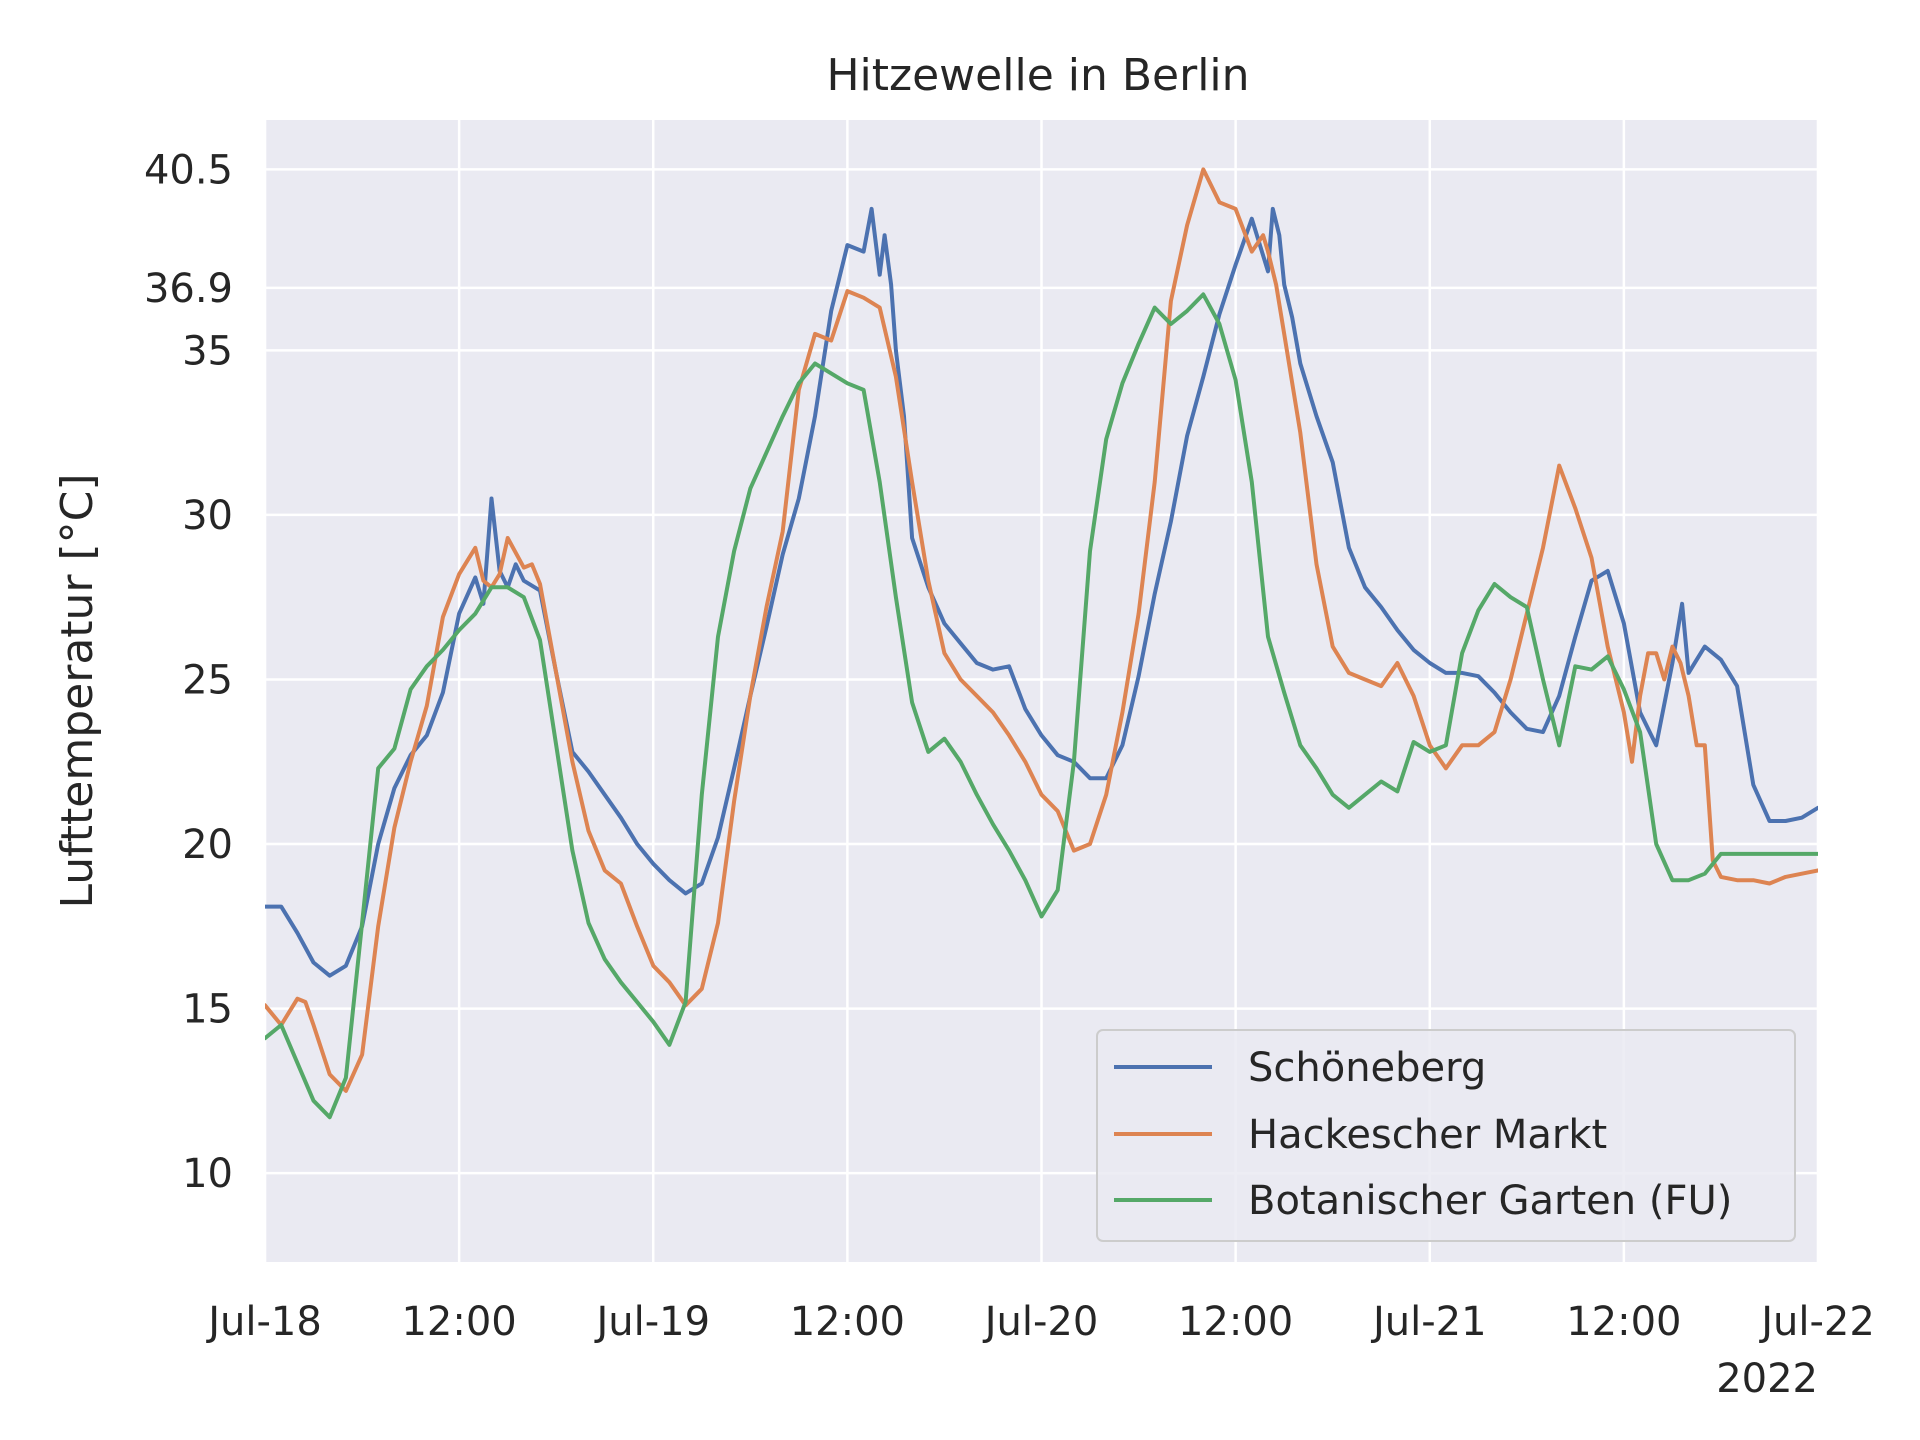 The height and width of the screenshot is (1440, 1920). Describe the element at coordinates (207, 1010) in the screenshot. I see `y-tick-label: 15` at that location.